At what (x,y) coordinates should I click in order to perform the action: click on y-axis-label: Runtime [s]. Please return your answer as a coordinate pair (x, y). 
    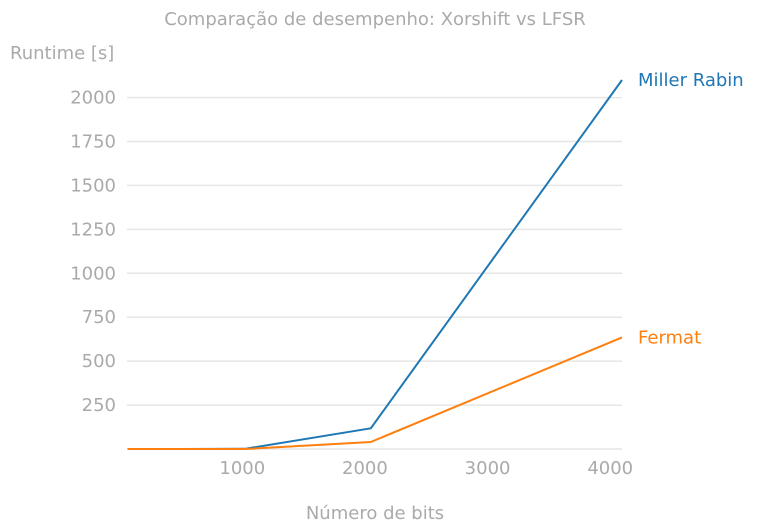
    Looking at the image, I should click on (62, 53).